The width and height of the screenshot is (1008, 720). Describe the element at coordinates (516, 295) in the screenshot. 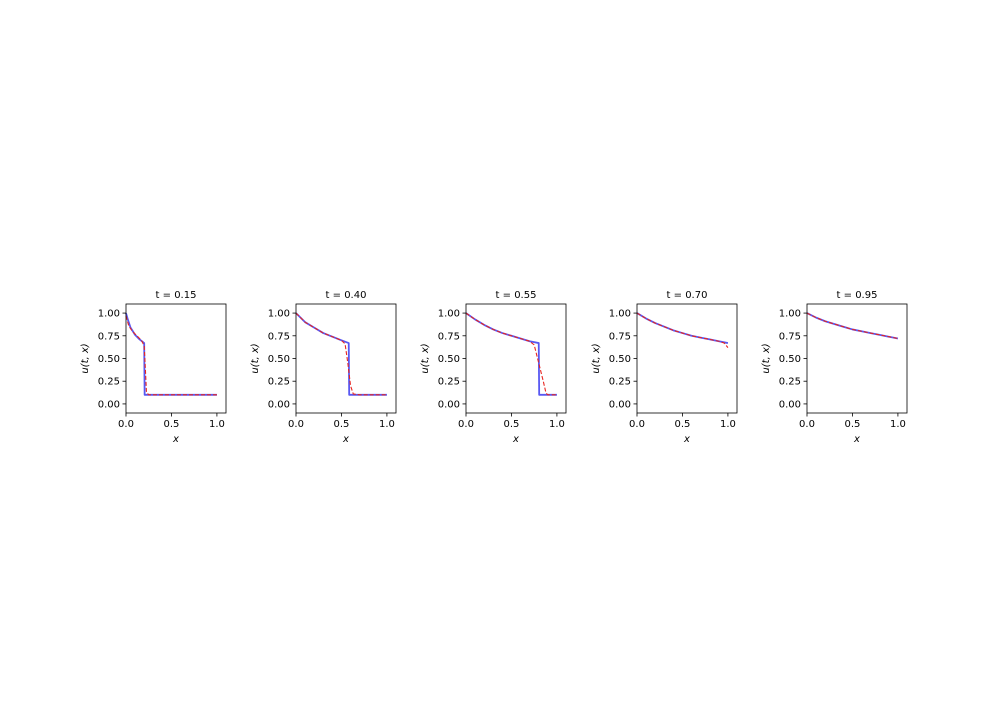

I see `panel-title: t = 0.55` at that location.